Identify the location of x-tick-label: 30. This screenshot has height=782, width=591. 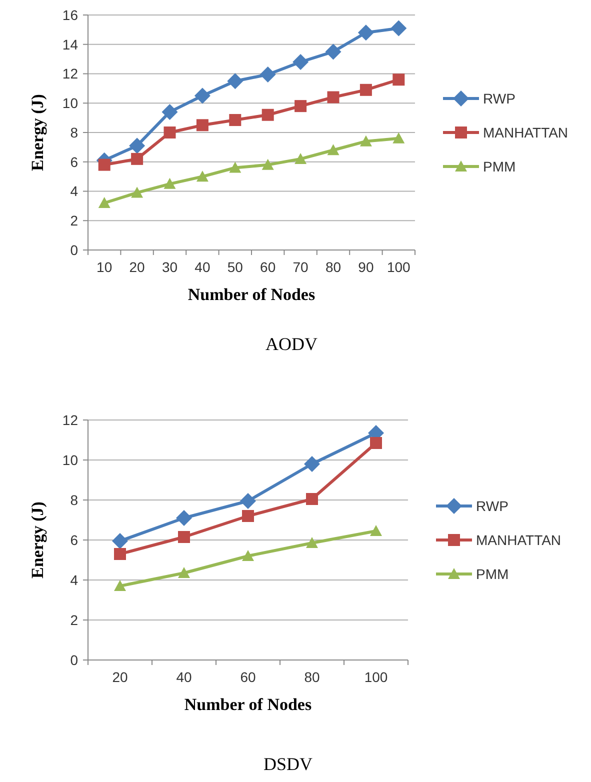
(170, 267).